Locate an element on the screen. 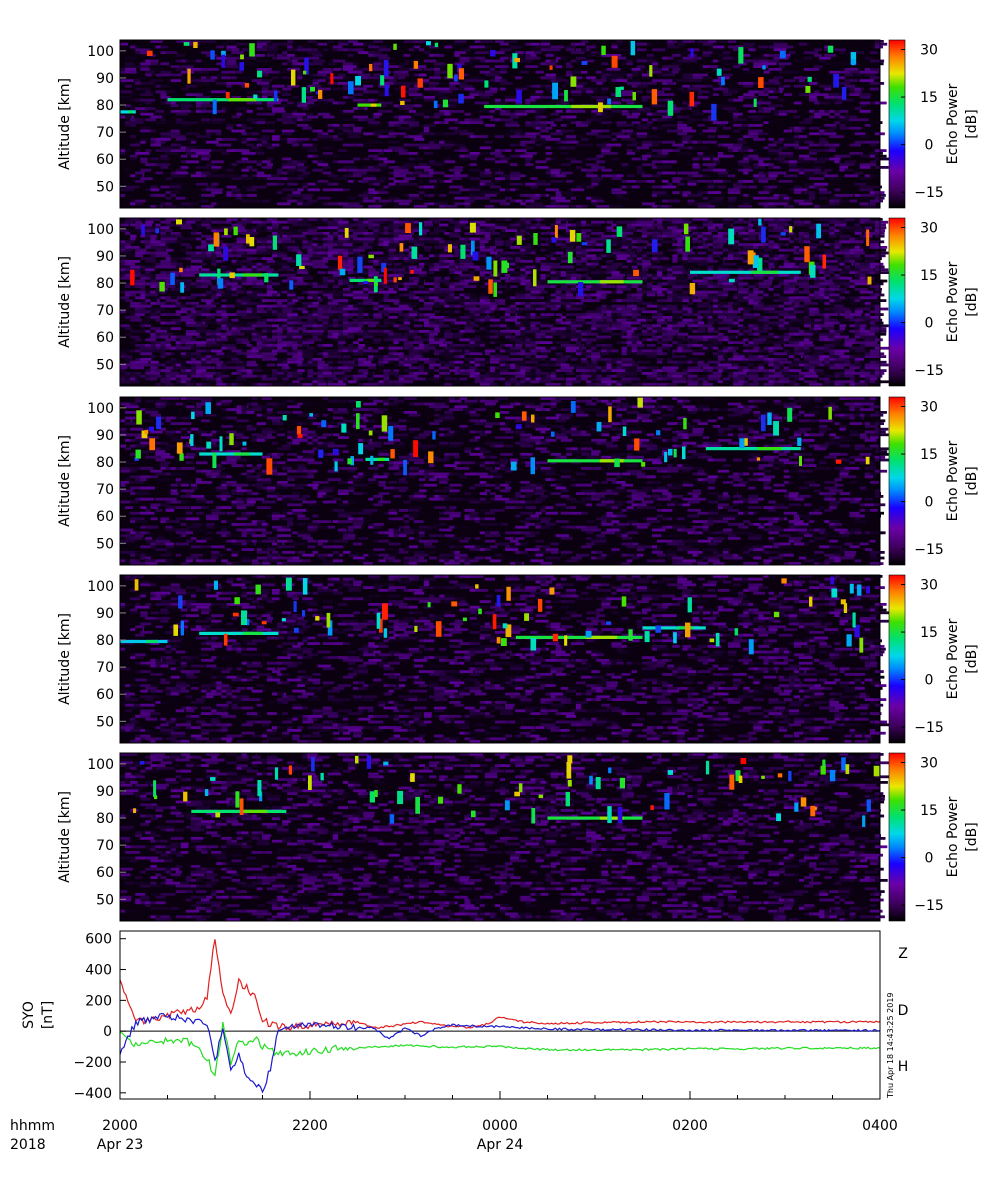 The image size is (1000, 1200). y-axis-label-unit: [nT] is located at coordinates (48, 1015).